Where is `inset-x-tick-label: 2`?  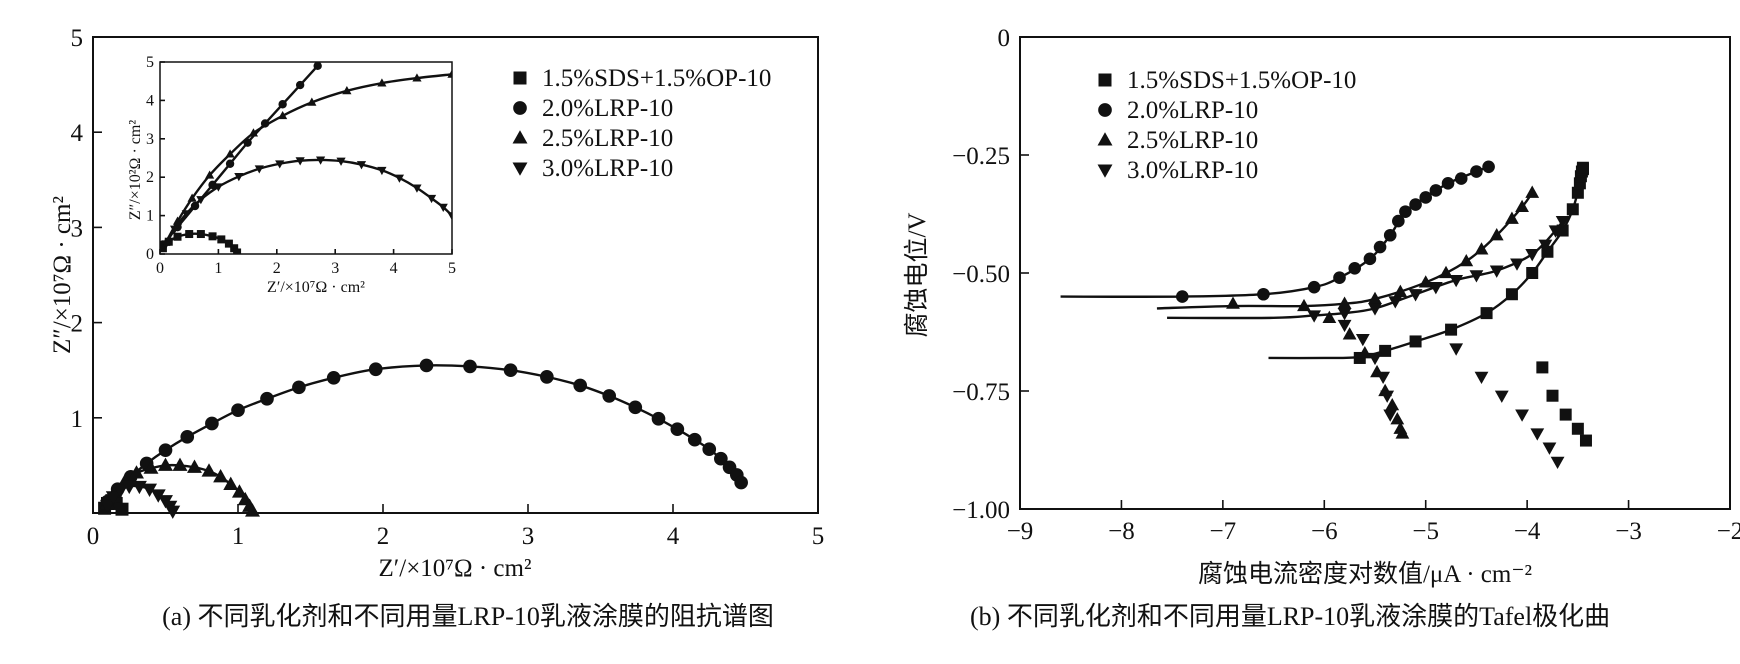 inset-x-tick-label: 2 is located at coordinates (277, 268).